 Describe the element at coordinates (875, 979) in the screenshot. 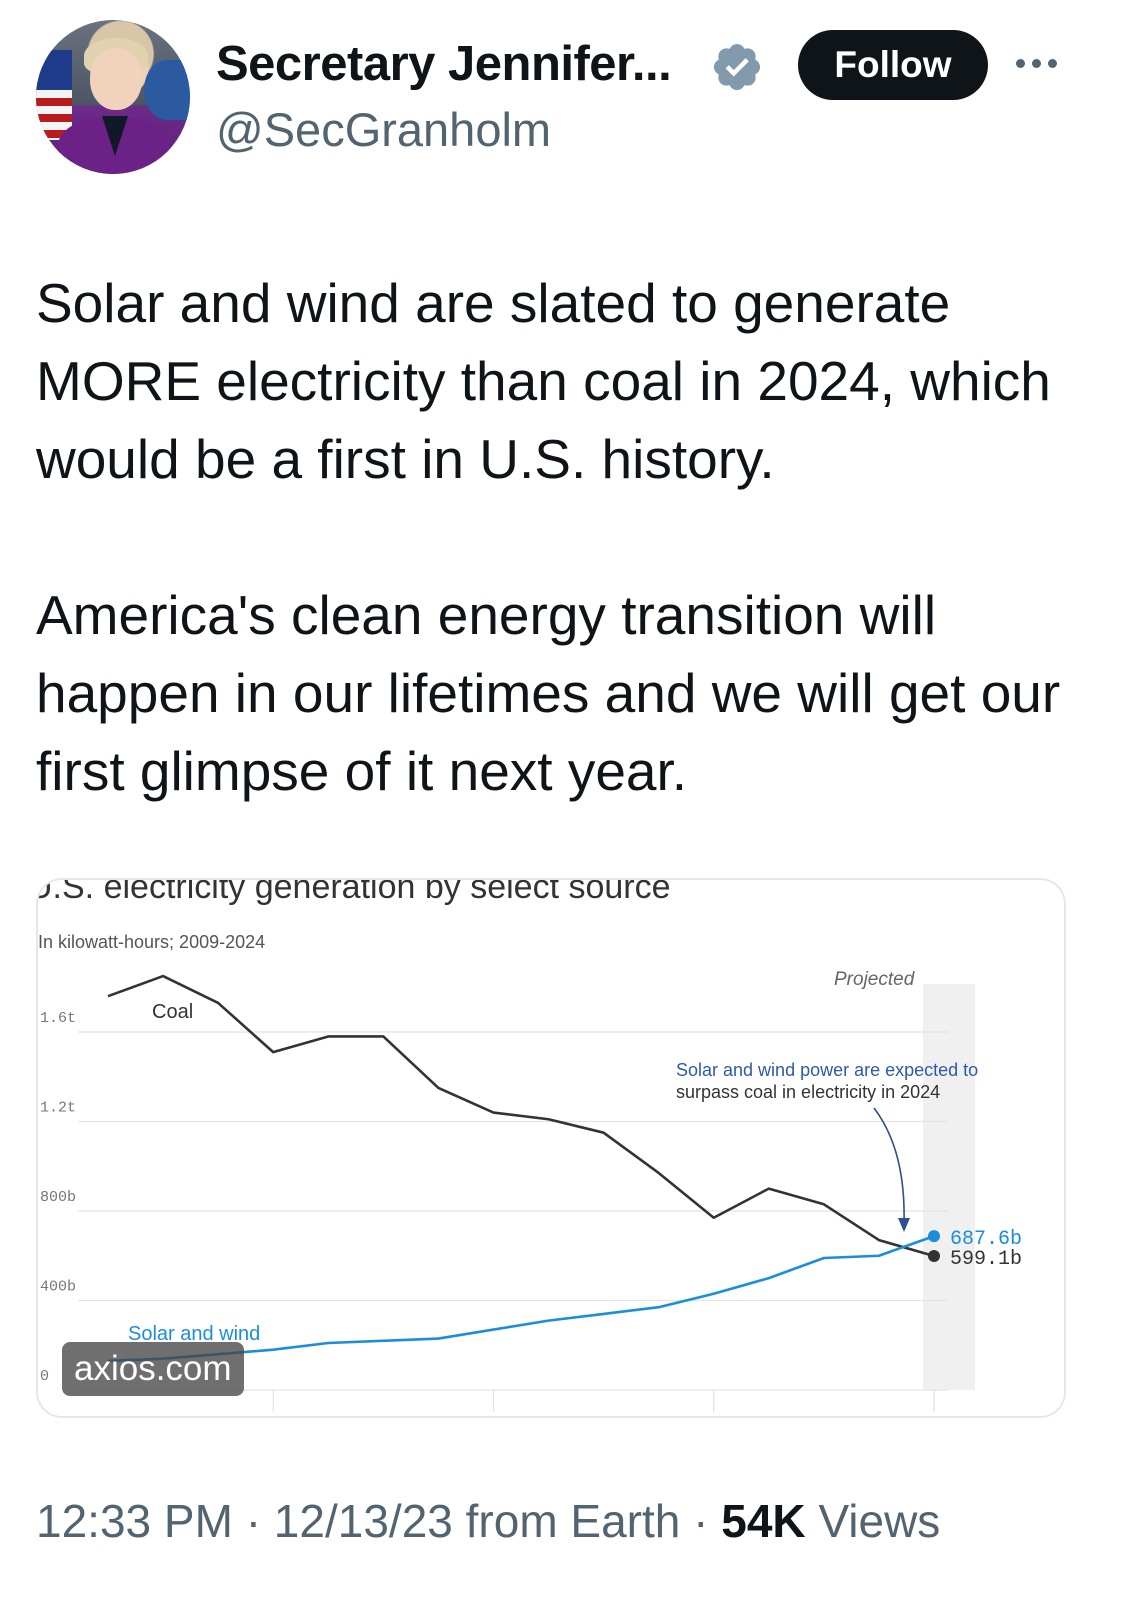

I see `projected-label: Projected` at that location.